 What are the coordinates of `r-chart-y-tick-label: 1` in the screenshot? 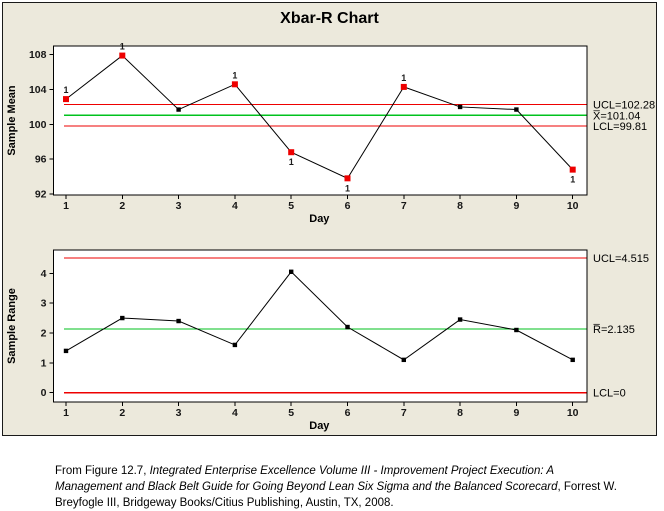 It's located at (44, 363).